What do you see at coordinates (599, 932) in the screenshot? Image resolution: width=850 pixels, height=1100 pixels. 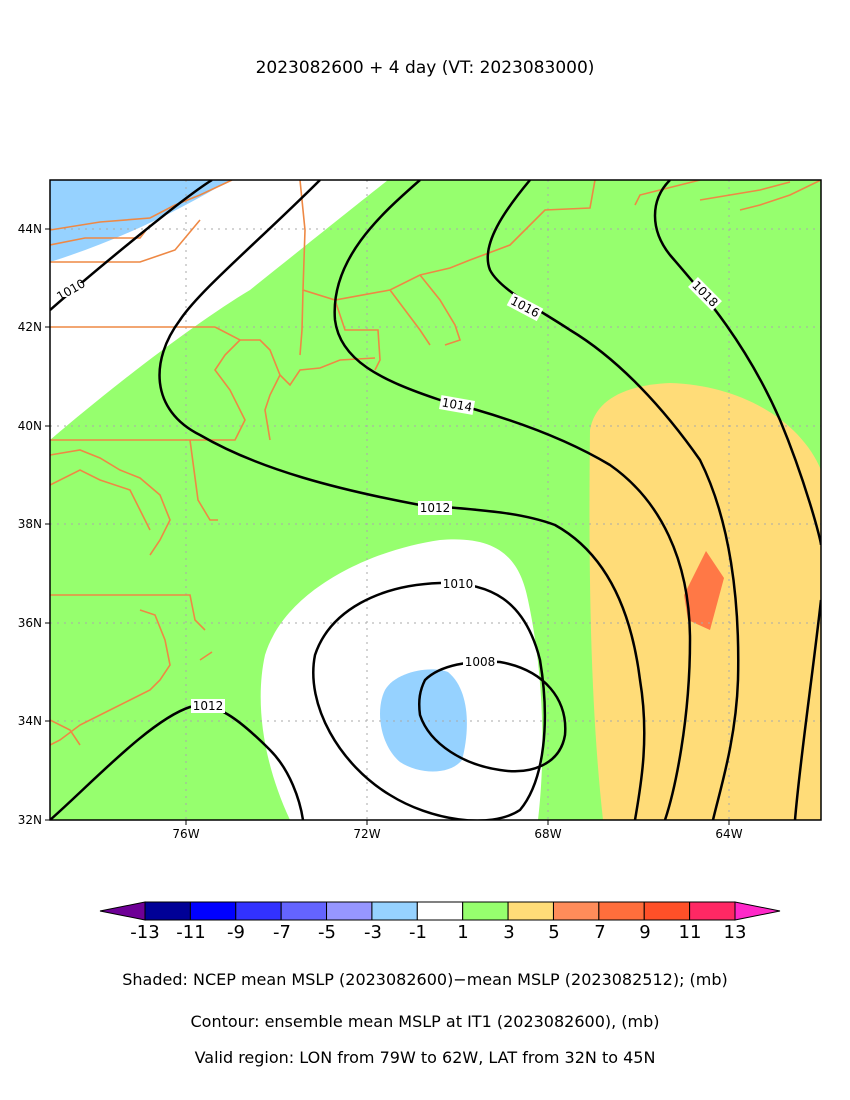 I see `colorbar-label: 7` at bounding box center [599, 932].